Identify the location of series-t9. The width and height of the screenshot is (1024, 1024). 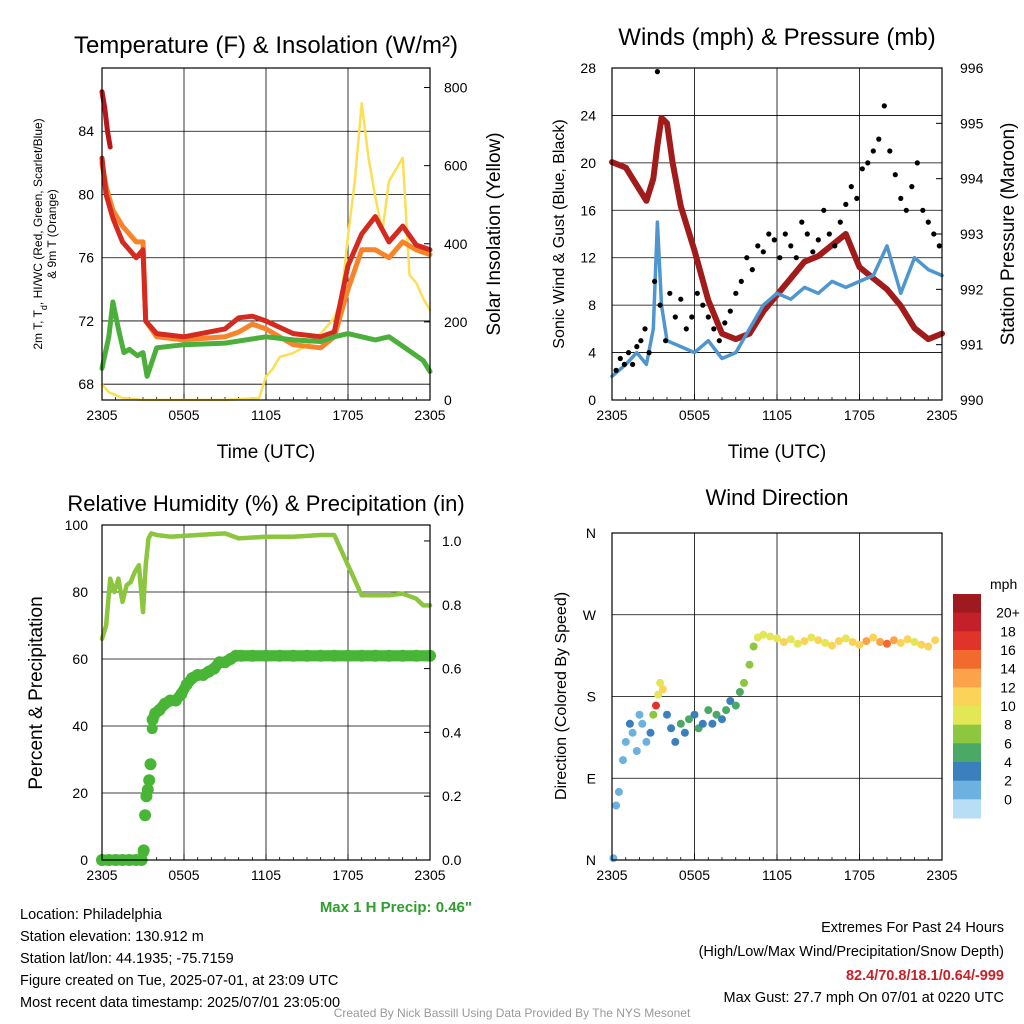
(266, 255).